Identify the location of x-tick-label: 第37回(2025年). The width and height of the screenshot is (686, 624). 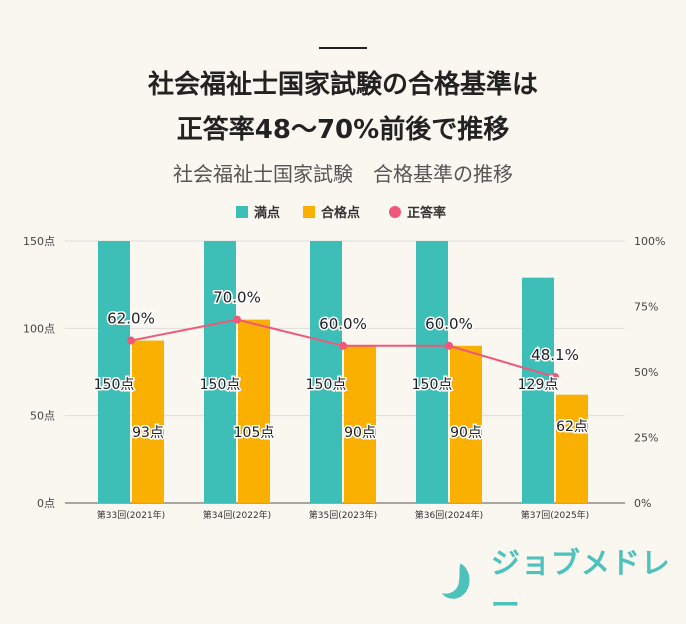
(555, 515).